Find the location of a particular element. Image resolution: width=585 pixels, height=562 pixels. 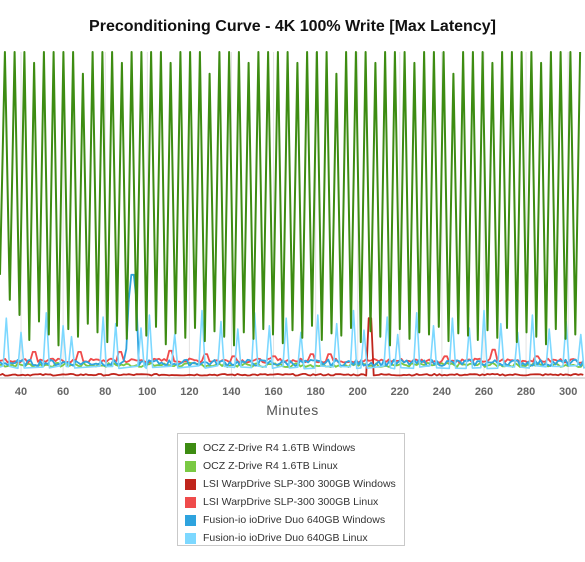

x-tick-label: 260 is located at coordinates (484, 392).